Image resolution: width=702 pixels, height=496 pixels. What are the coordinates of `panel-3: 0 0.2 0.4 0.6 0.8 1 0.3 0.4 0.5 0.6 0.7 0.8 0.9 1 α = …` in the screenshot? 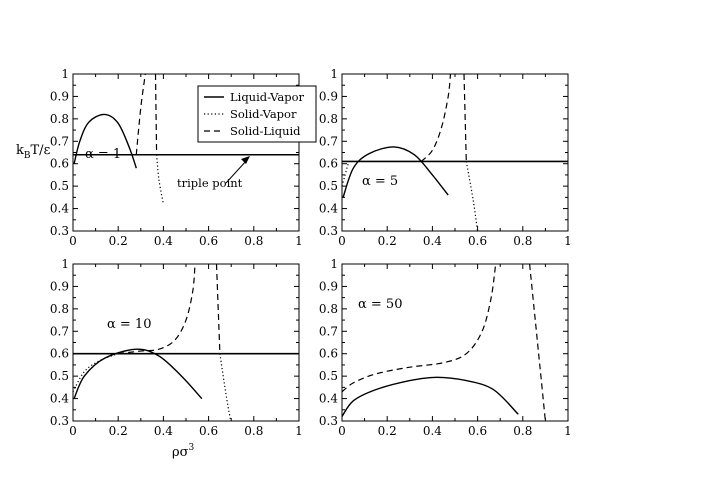 It's located at (176, 347).